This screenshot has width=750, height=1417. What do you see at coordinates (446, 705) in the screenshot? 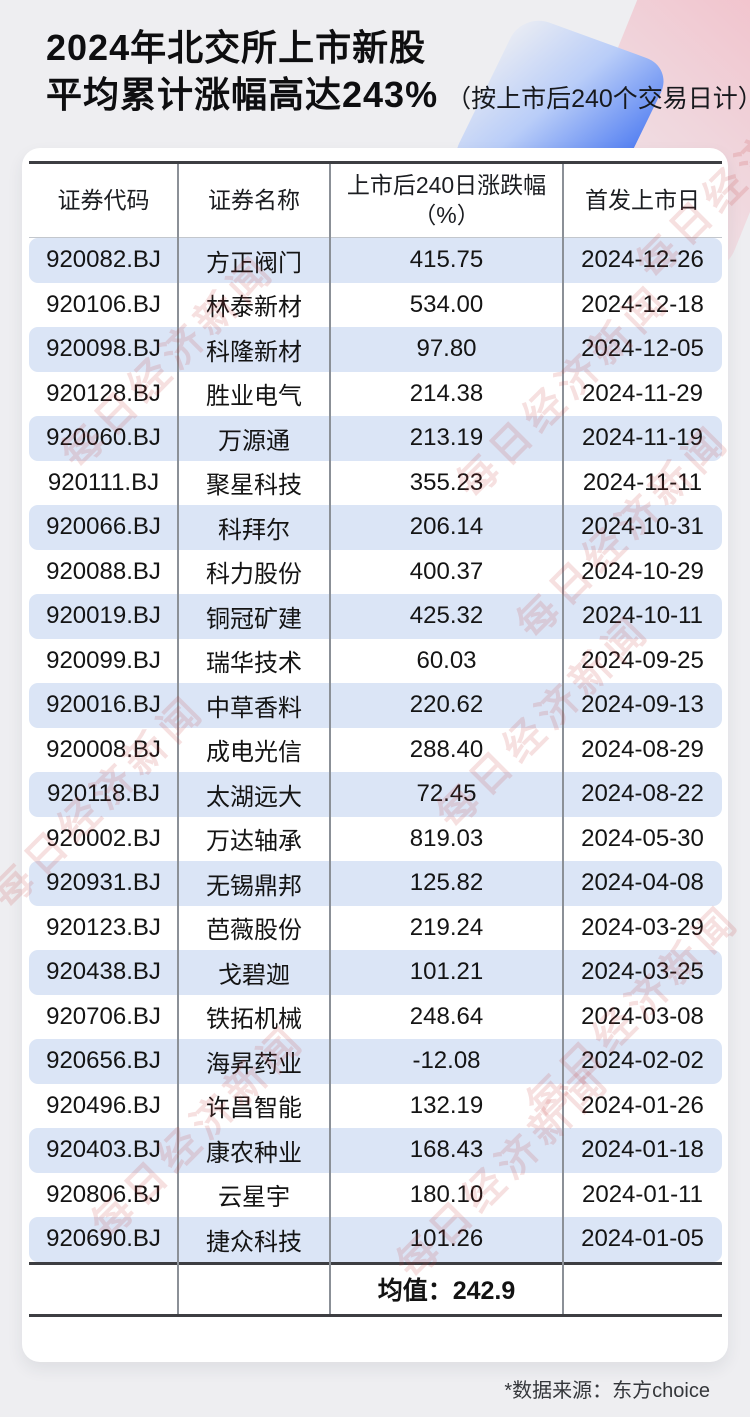
I see `cell-change: 220.62` at bounding box center [446, 705].